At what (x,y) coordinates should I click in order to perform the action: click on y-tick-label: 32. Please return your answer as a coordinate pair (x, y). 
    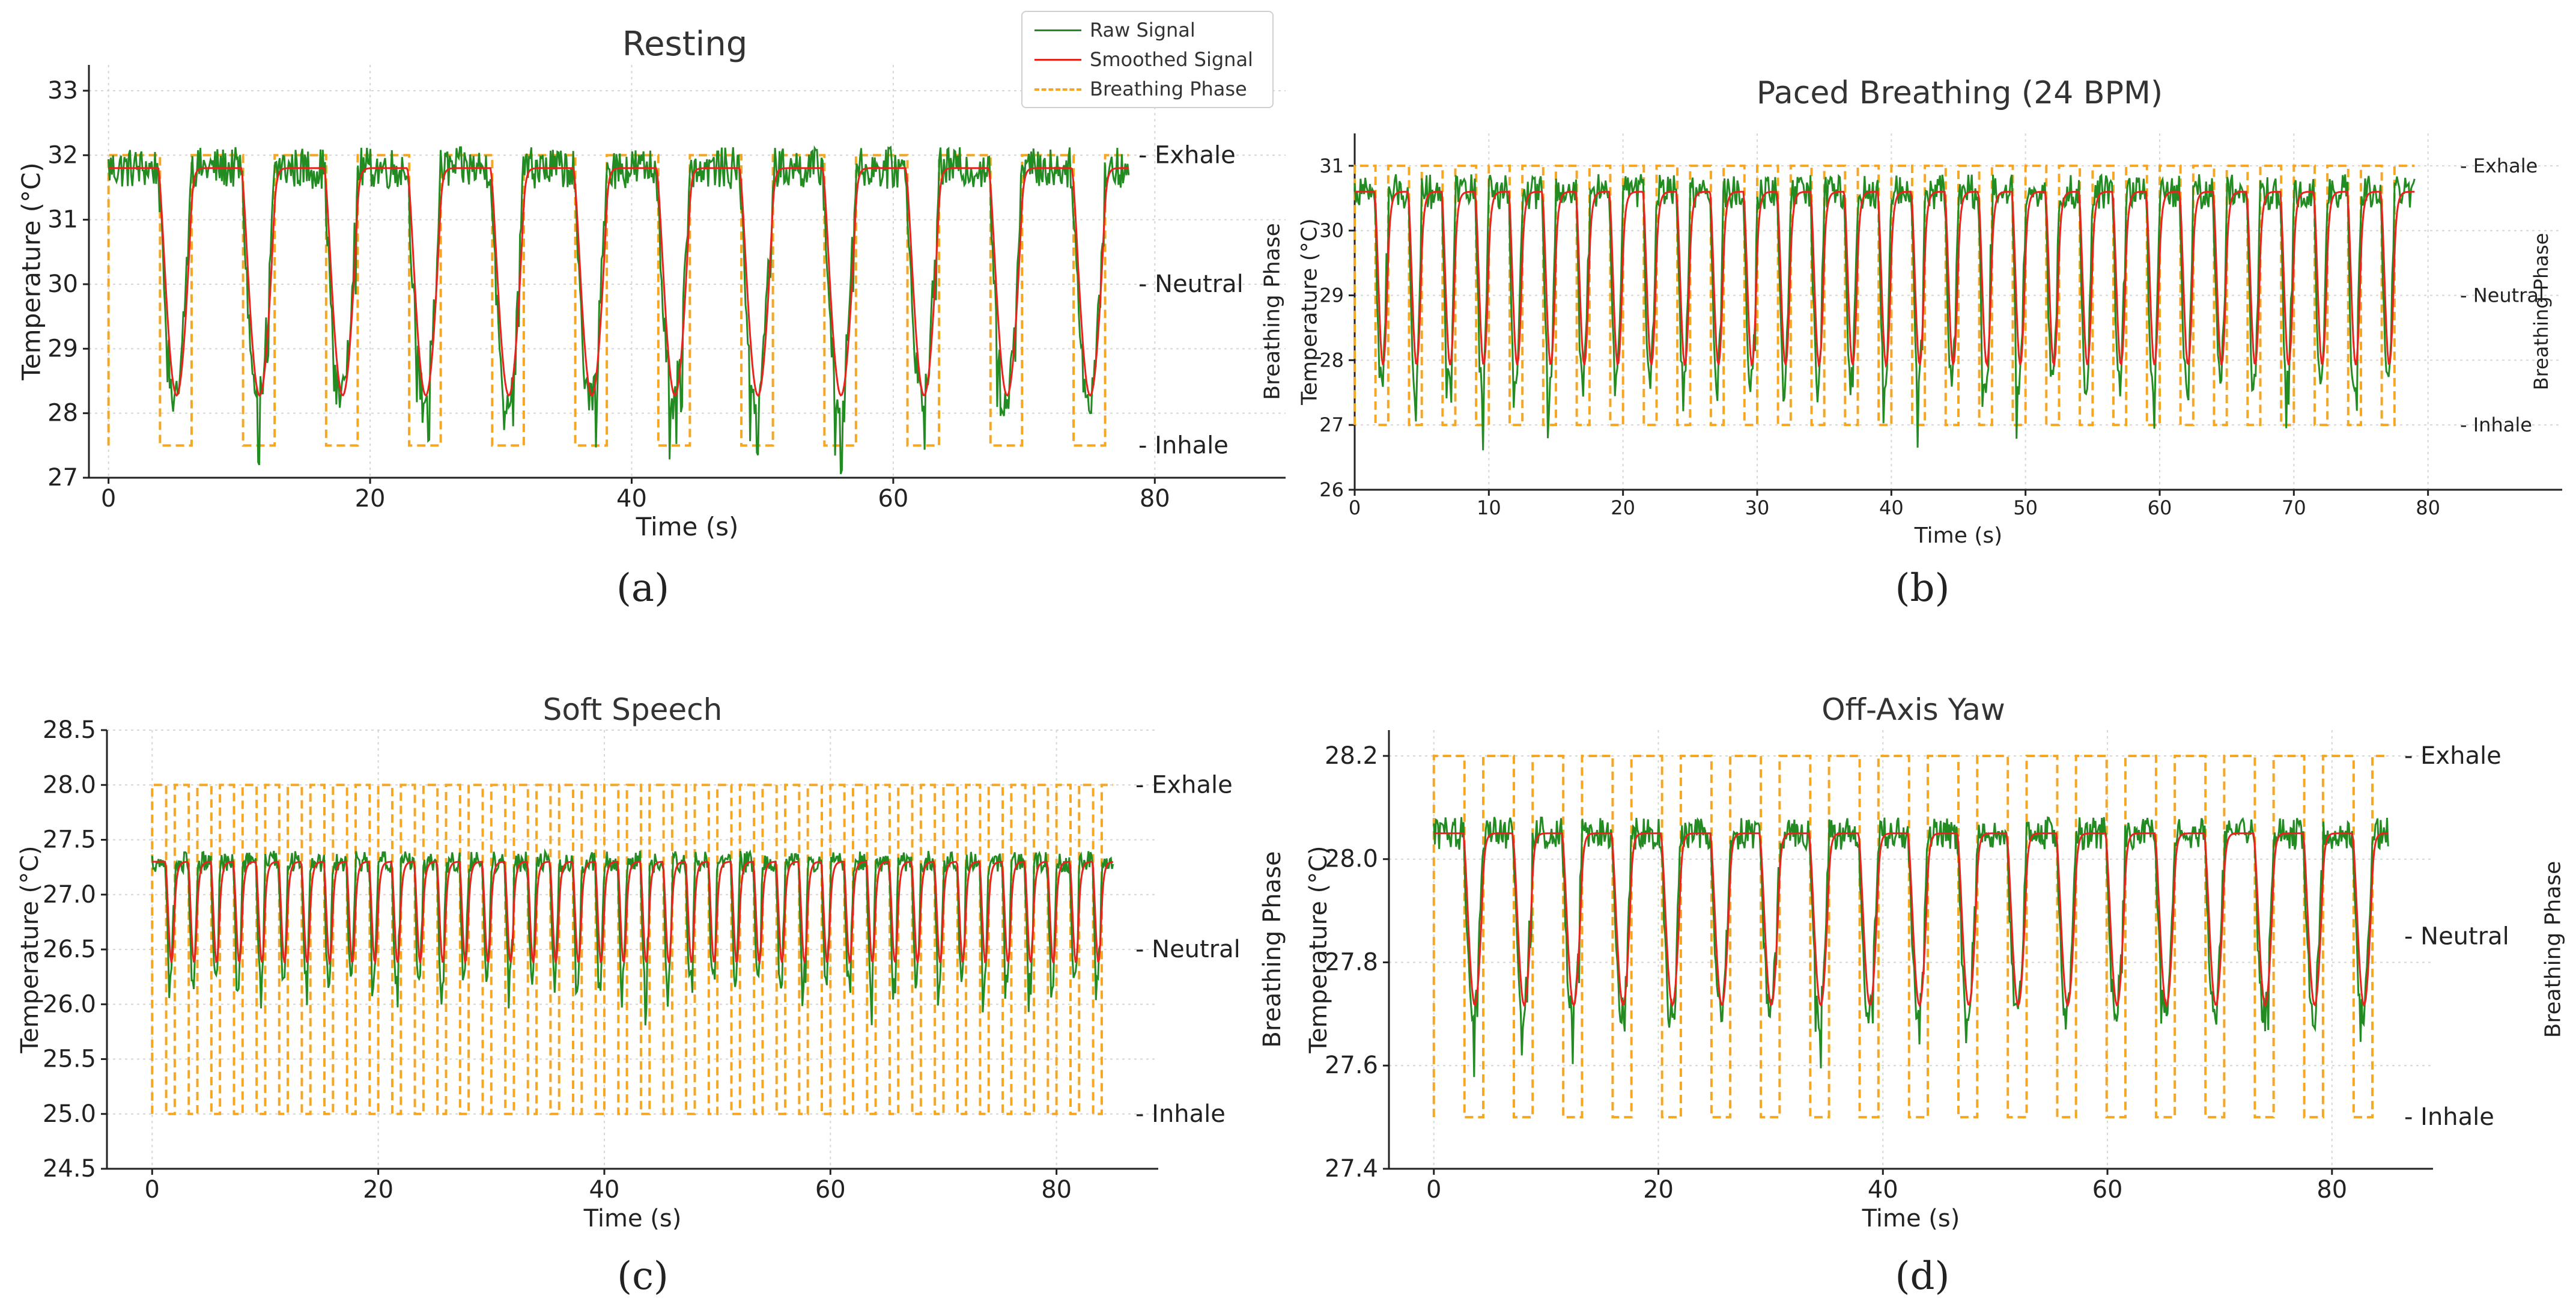
    Looking at the image, I should click on (62, 155).